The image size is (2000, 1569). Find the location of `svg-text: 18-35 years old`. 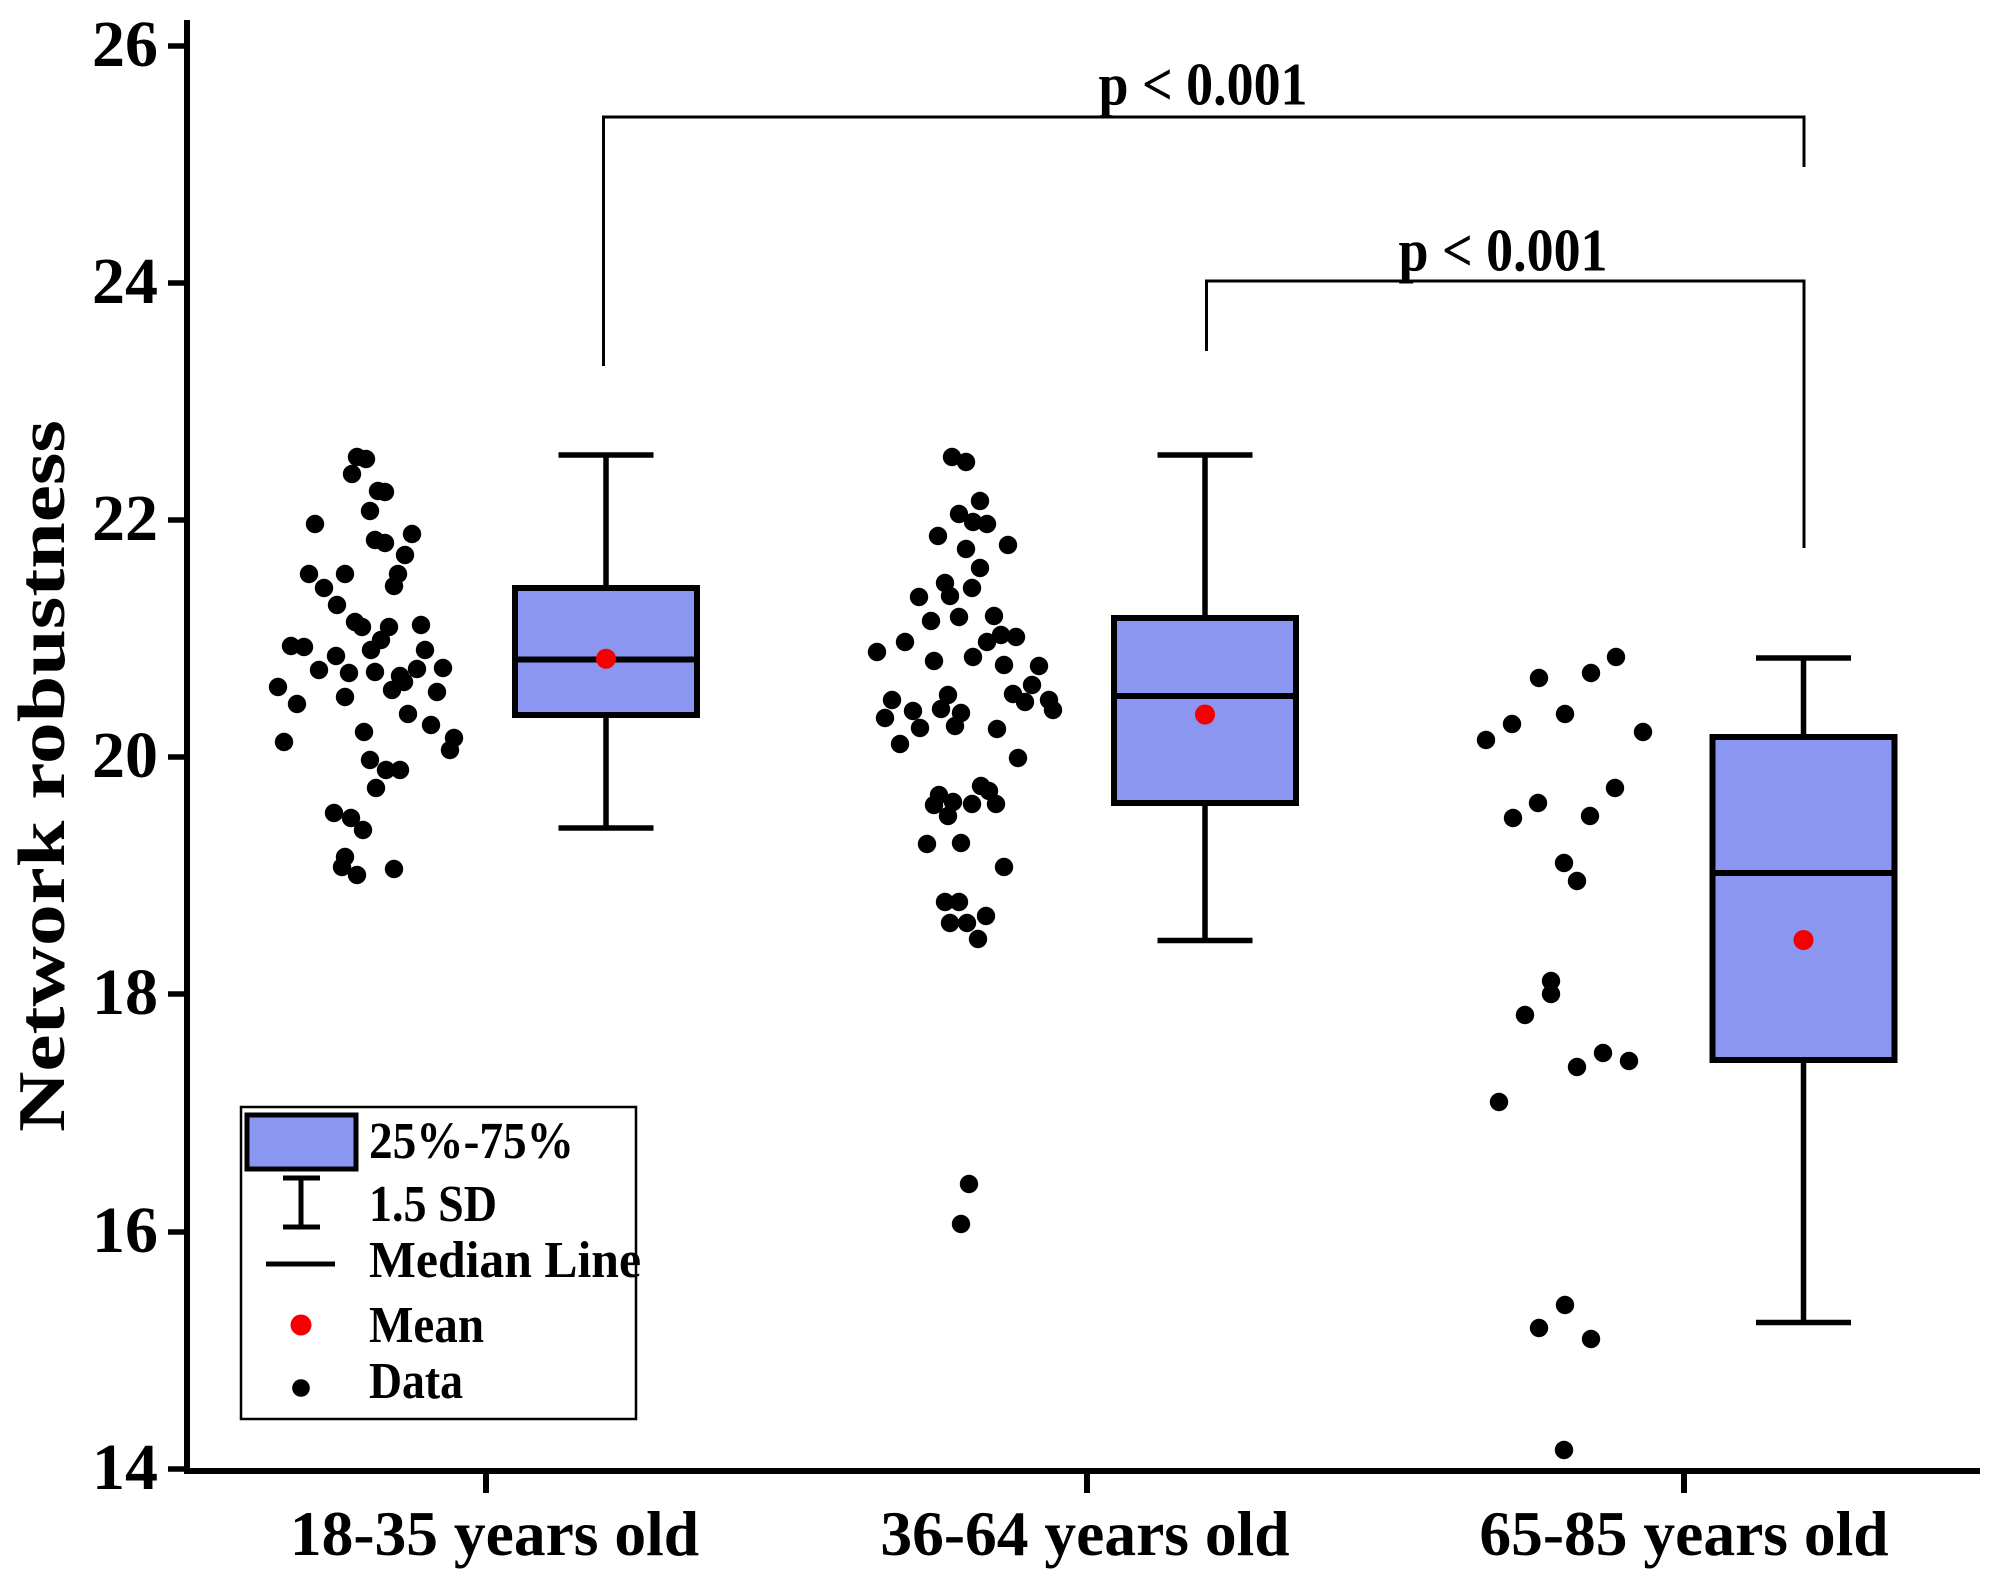

svg-text: 18-35 years old is located at coordinates (494, 1533).